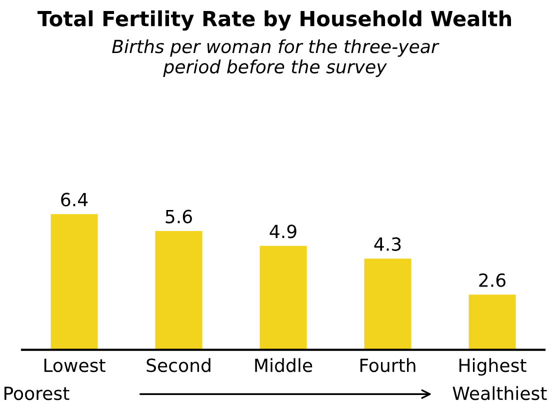  I want to click on data-label: 6.4, so click(74, 199).